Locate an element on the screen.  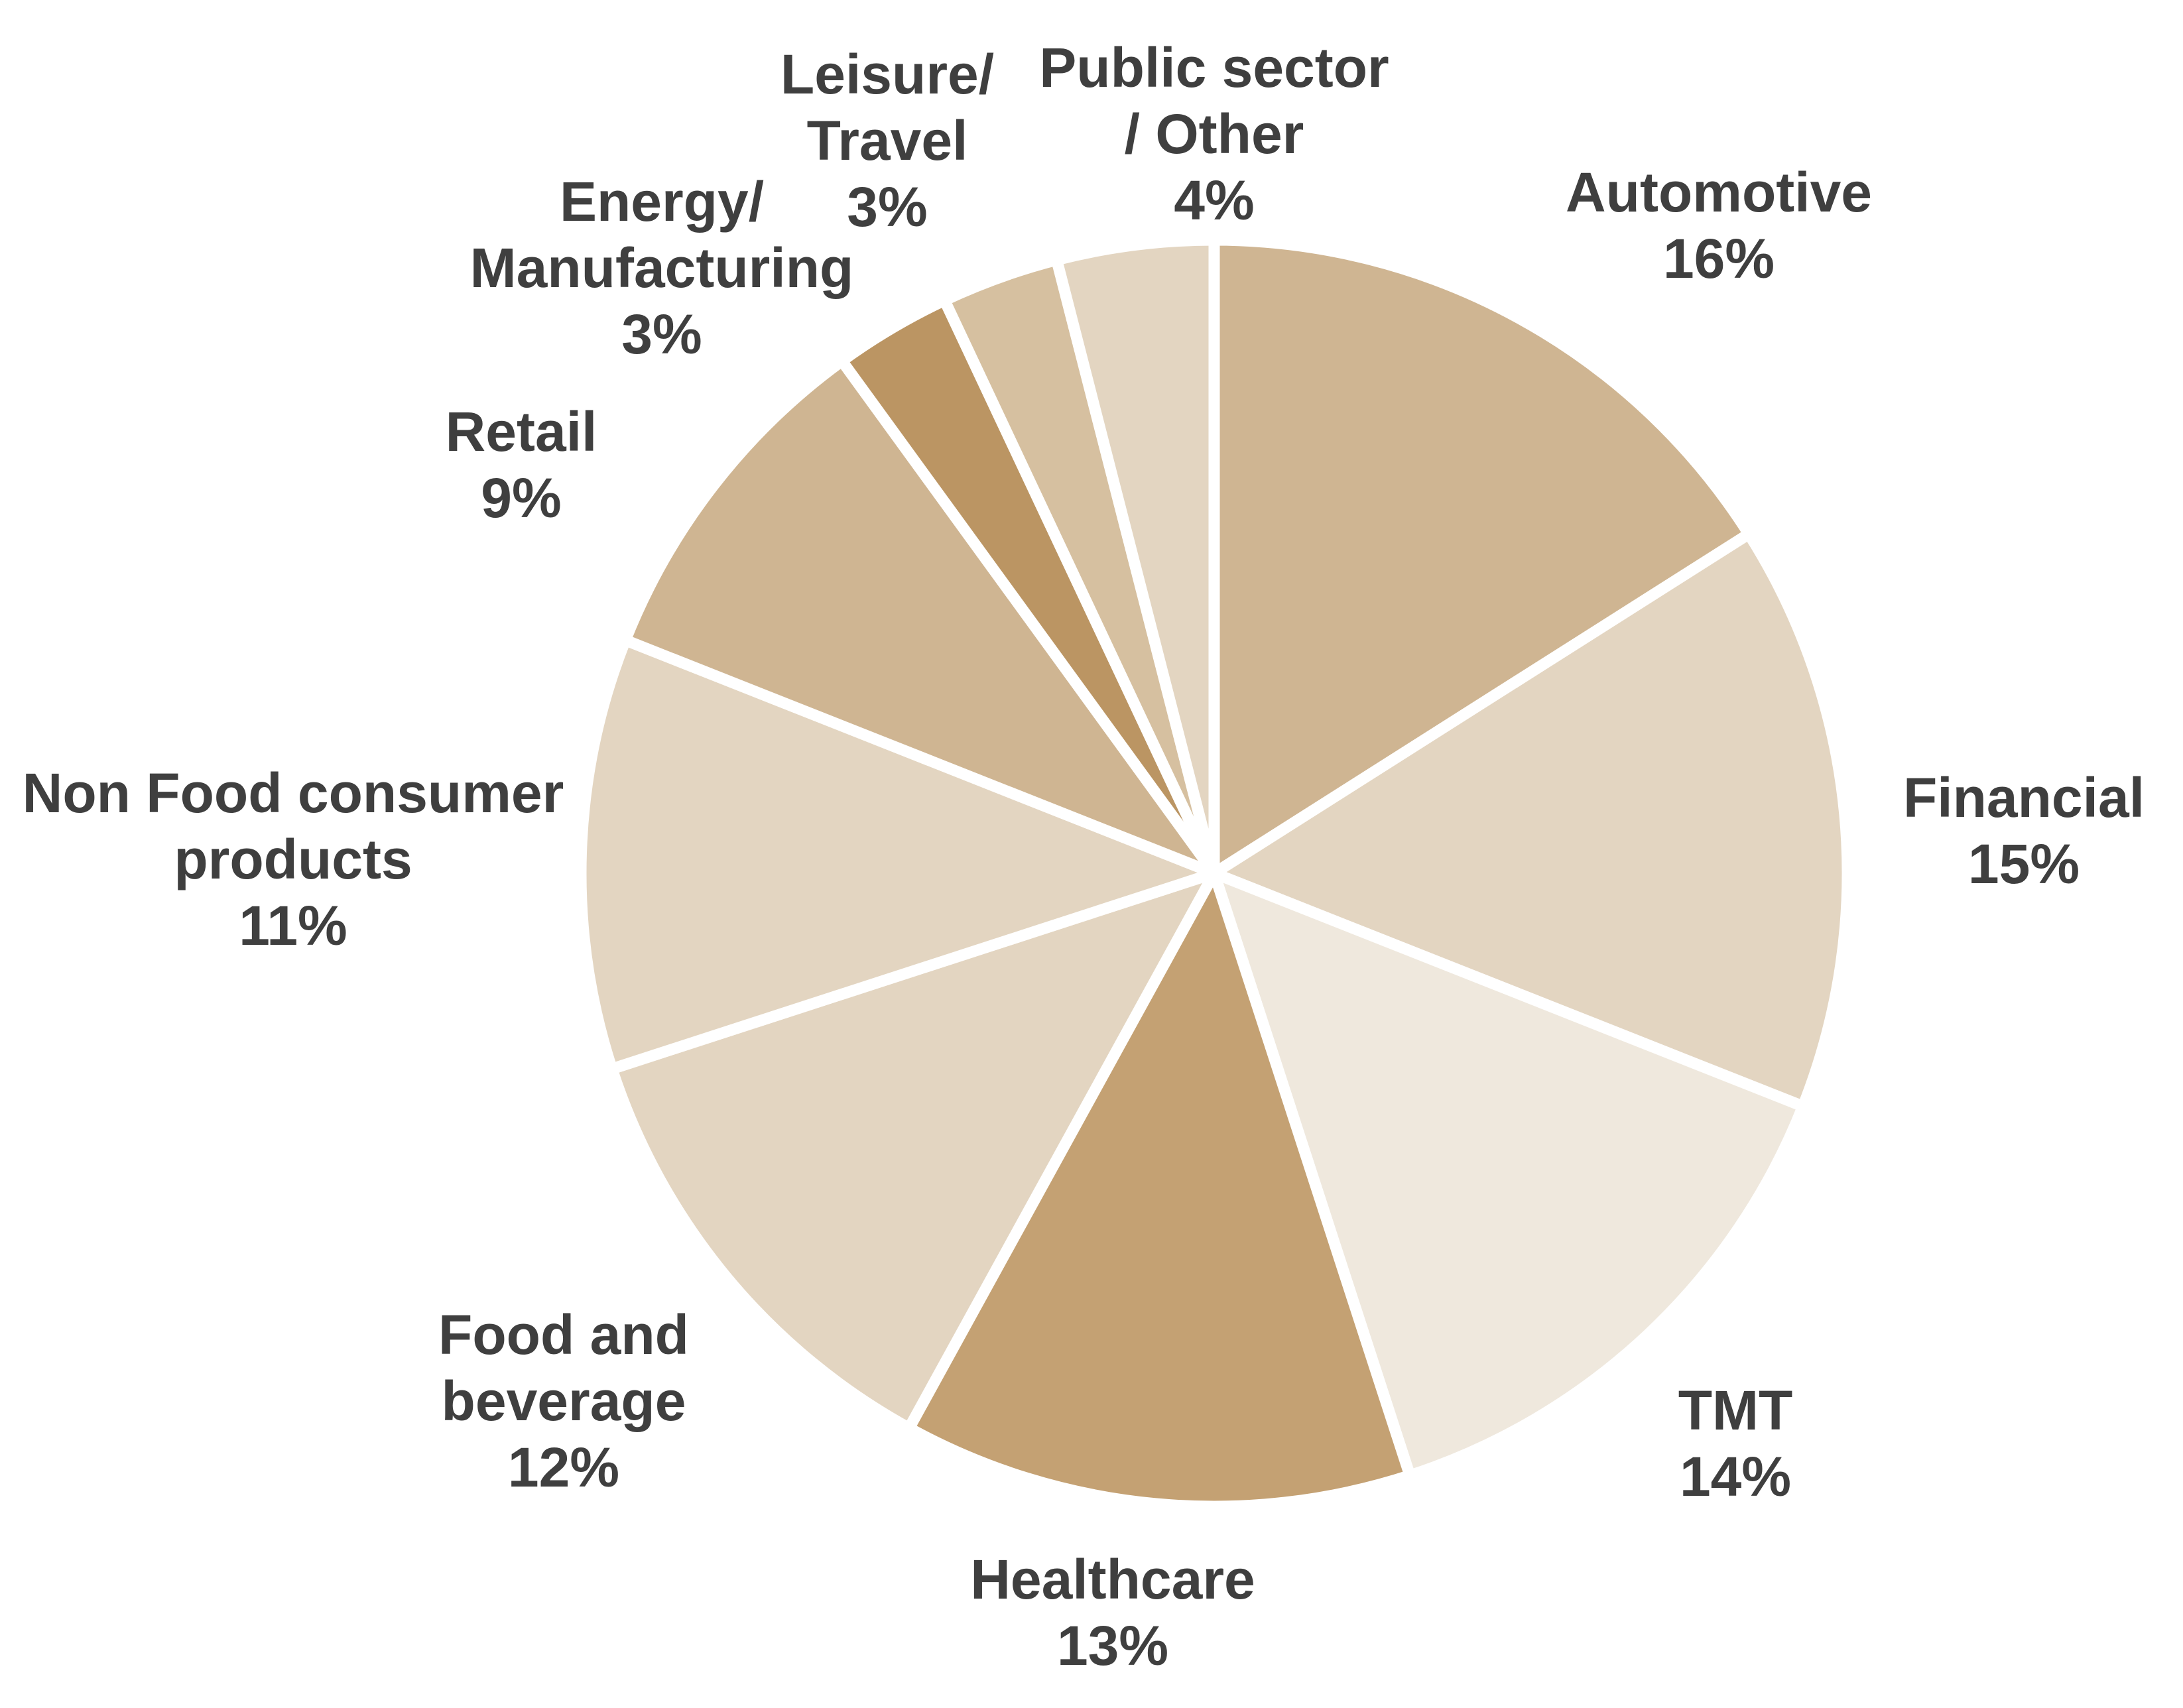
value-label: 11% is located at coordinates (293, 925).